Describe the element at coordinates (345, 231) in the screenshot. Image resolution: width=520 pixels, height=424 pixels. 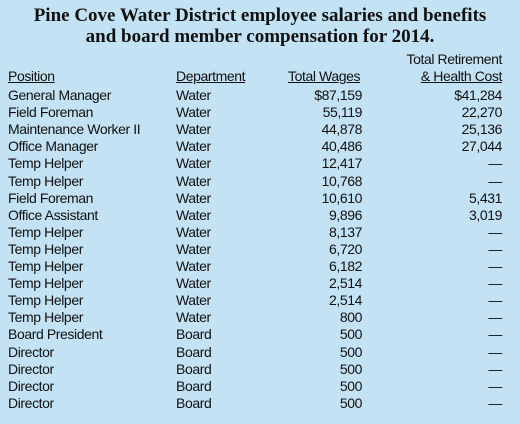
I see `table-cell: 8,137` at that location.